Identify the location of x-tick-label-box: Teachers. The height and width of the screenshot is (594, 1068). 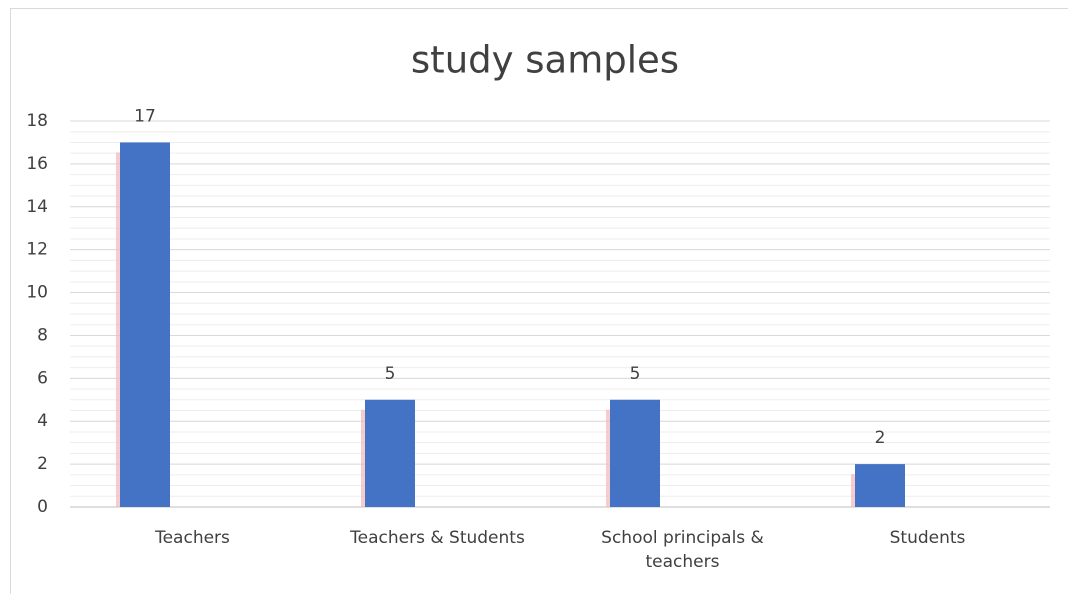
(192, 538).